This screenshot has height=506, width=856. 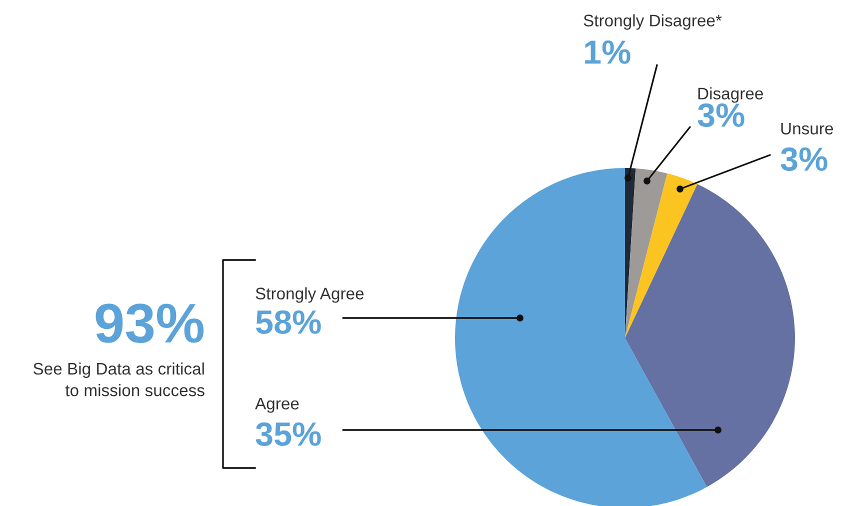 I want to click on data-label: 58%, so click(x=288, y=322).